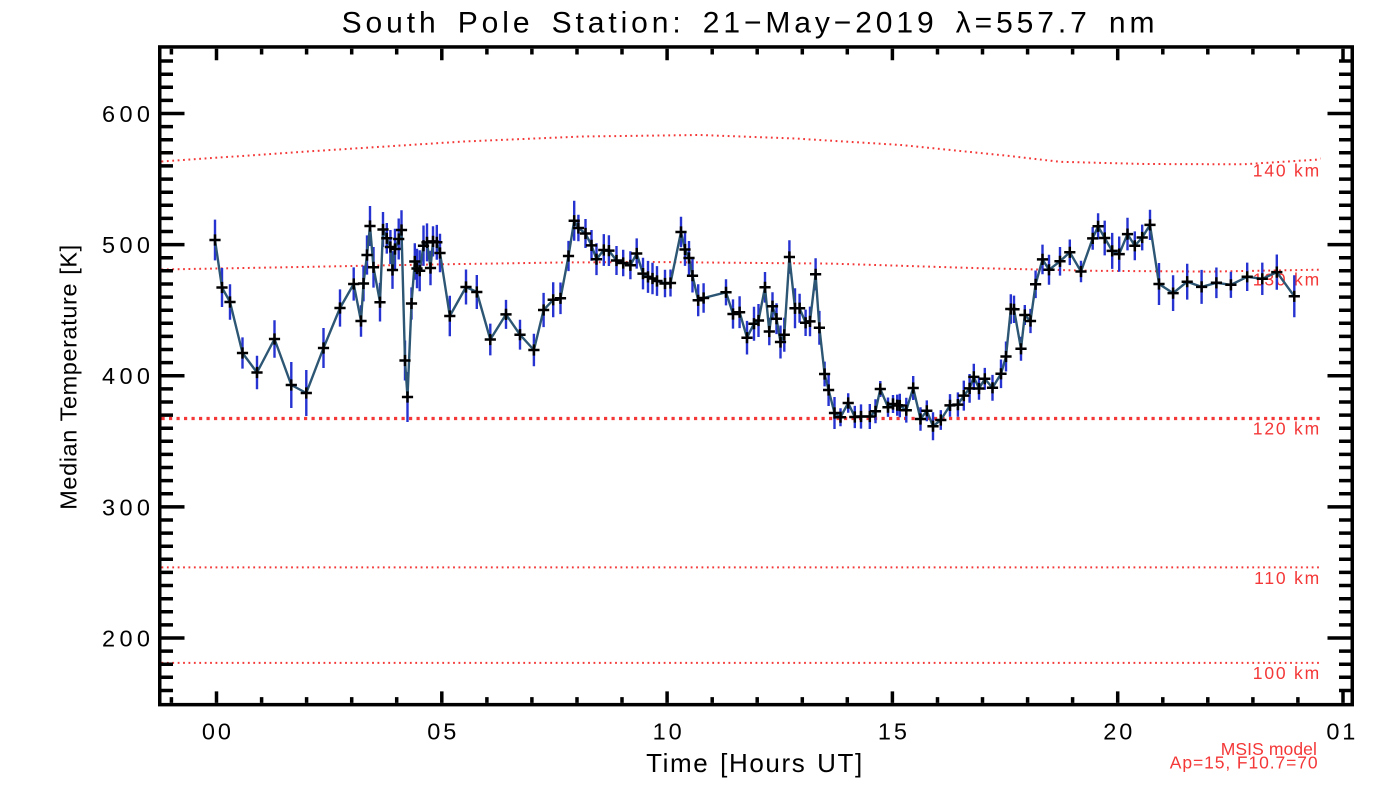  I want to click on svg-text: 15, so click(894, 732).